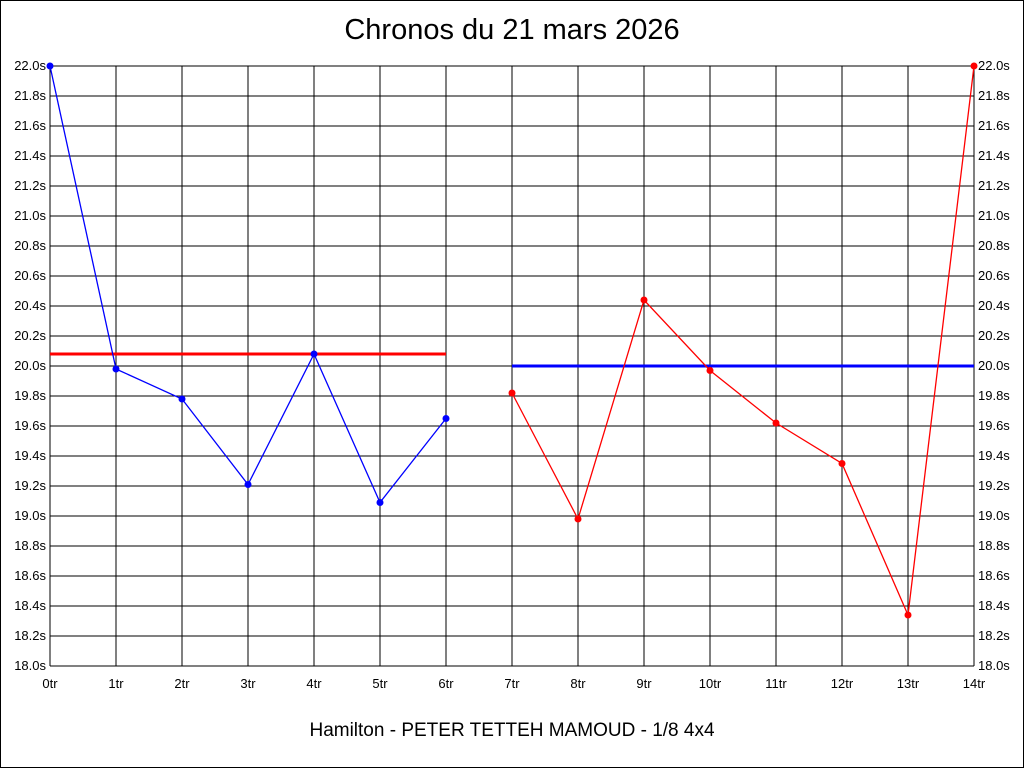 This screenshot has height=768, width=1024. What do you see at coordinates (380, 683) in the screenshot?
I see `x-tick-label: 5tr` at bounding box center [380, 683].